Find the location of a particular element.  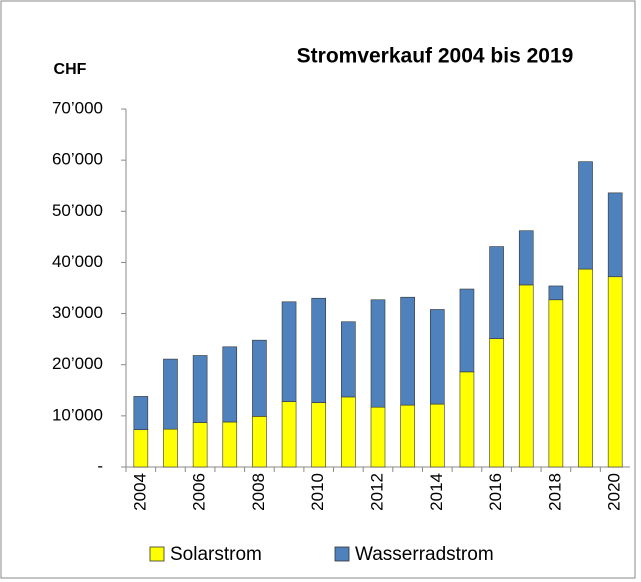

x-tick-label: 2020 is located at coordinates (614, 492).